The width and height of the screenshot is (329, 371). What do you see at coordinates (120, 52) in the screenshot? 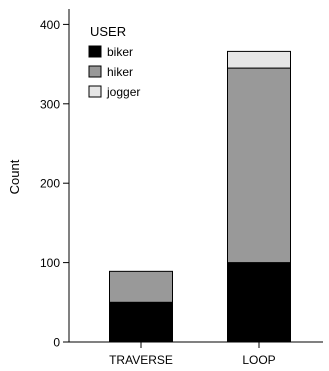
I see `legend-label-biker: biker` at bounding box center [120, 52].